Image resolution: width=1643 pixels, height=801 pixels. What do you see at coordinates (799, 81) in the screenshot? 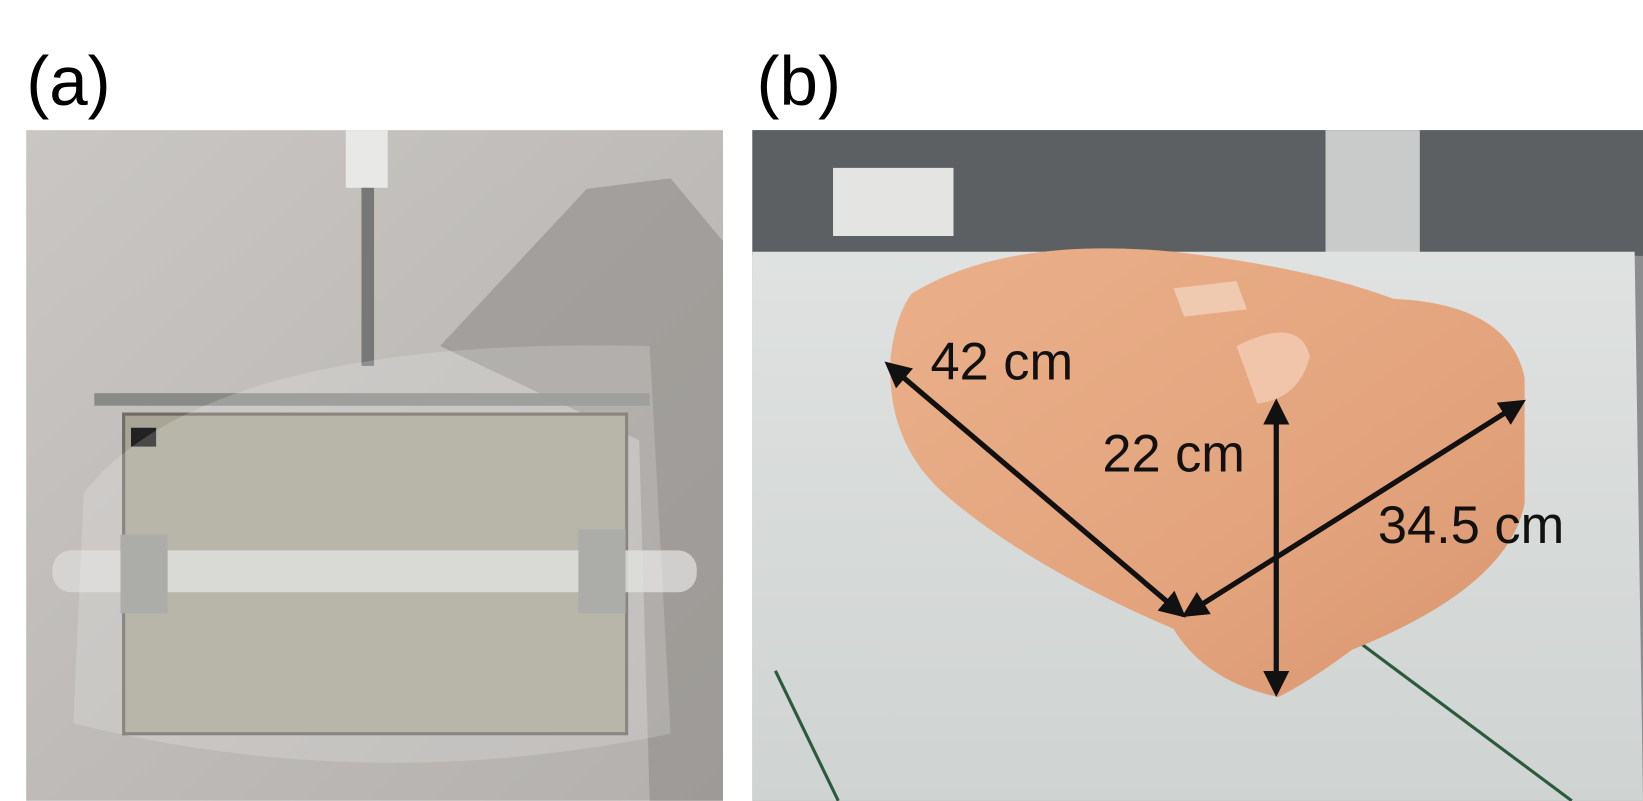
I see `panel-label: (b)` at bounding box center [799, 81].